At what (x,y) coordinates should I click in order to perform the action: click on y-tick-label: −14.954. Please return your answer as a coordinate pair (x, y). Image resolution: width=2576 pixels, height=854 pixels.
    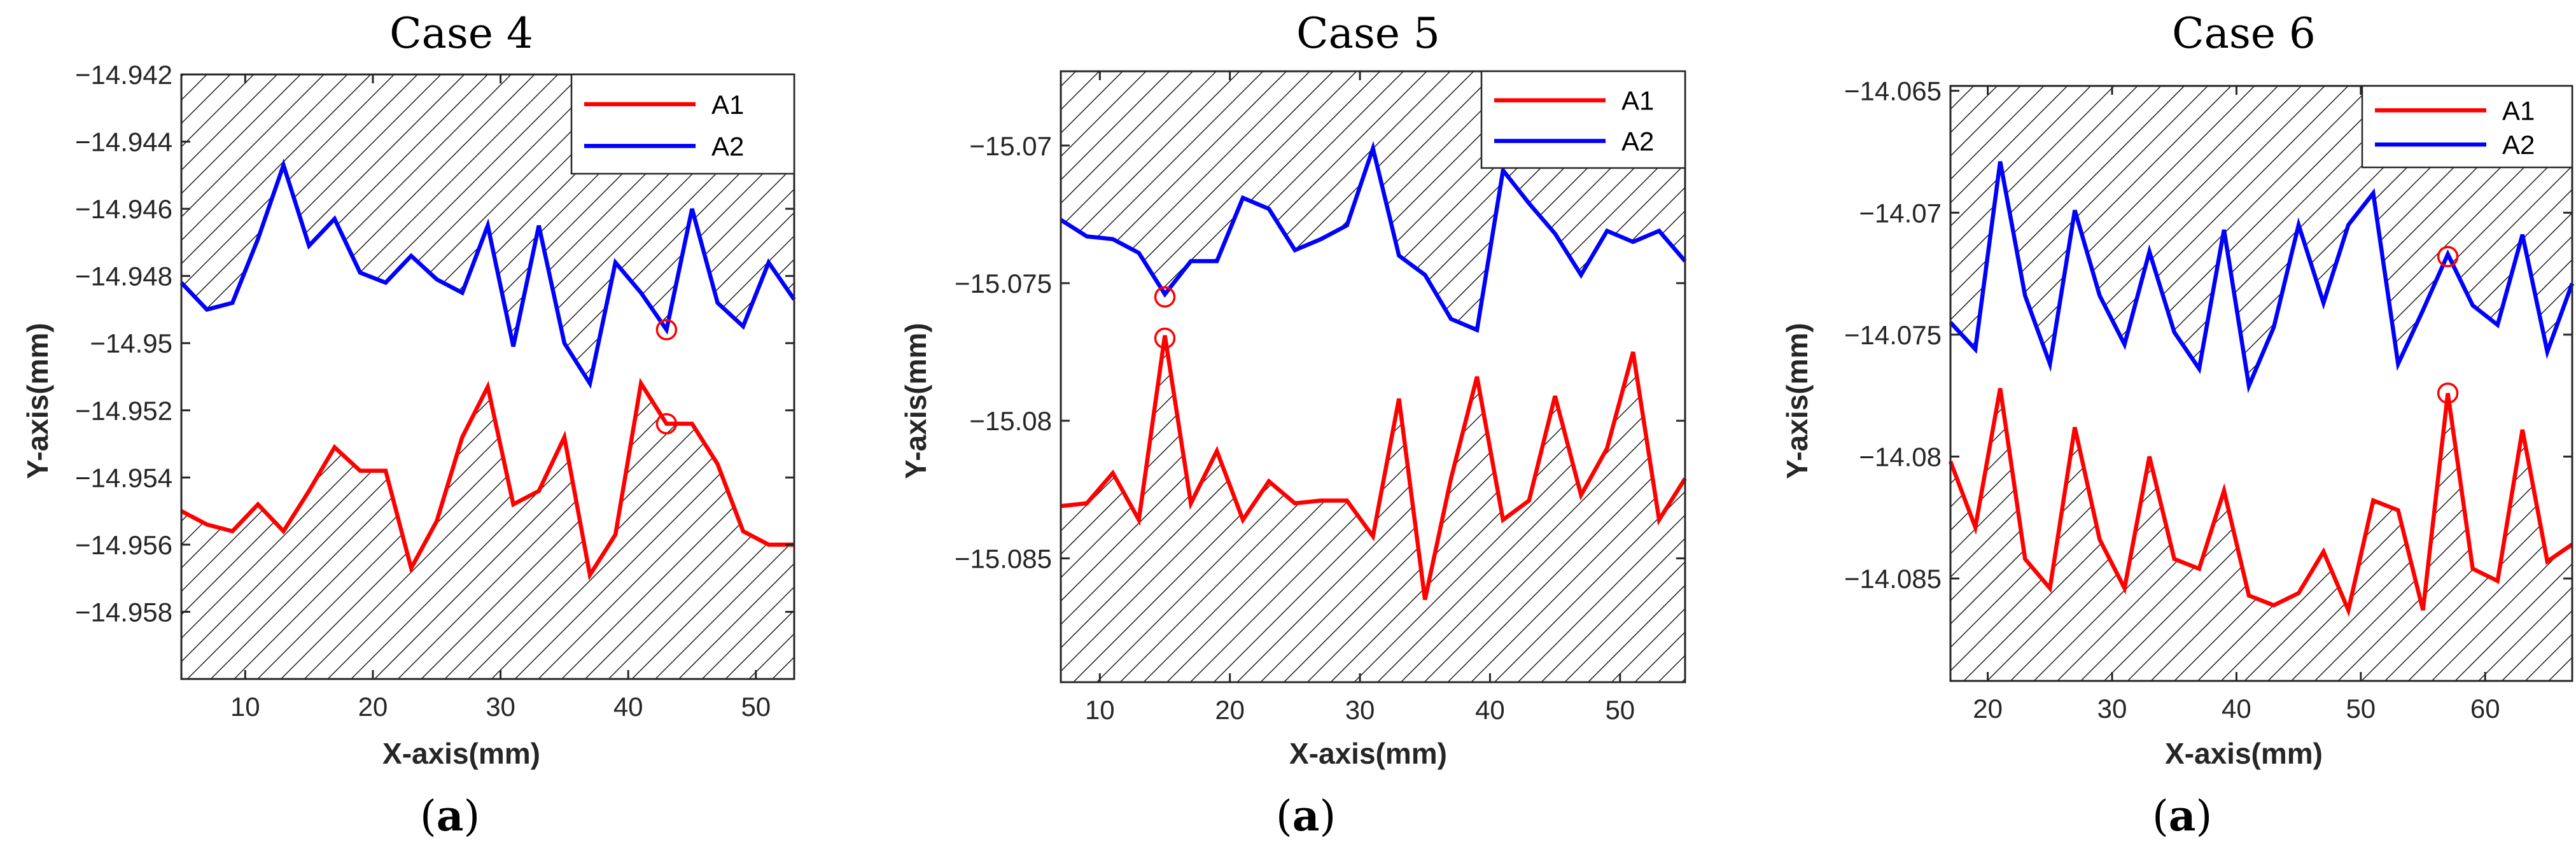
    Looking at the image, I should click on (123, 478).